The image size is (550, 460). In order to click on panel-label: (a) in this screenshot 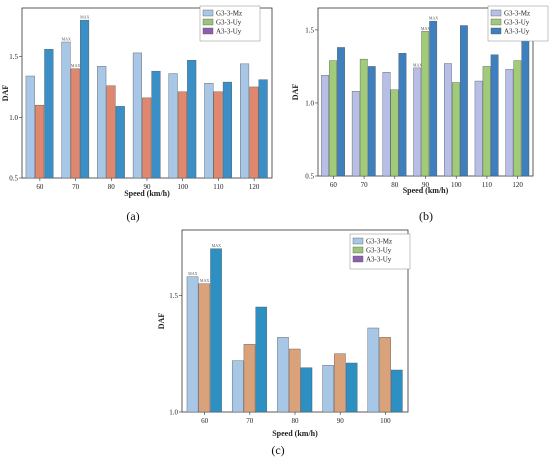, I will do `click(132, 216)`.